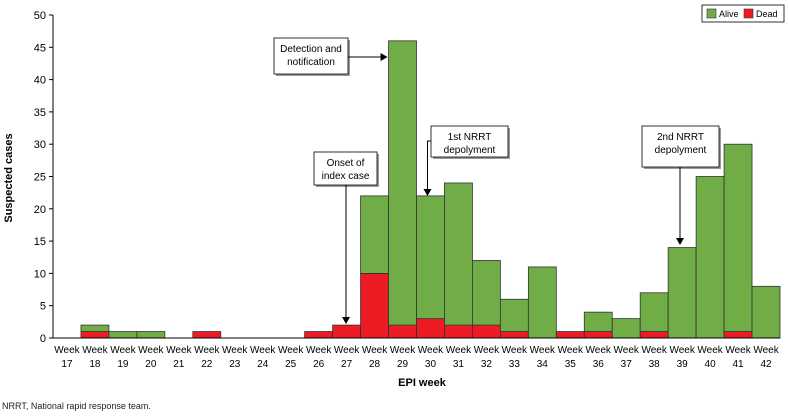 This screenshot has height=416, width=788. What do you see at coordinates (43, 307) in the screenshot?
I see `y-tick-label: 5` at bounding box center [43, 307].